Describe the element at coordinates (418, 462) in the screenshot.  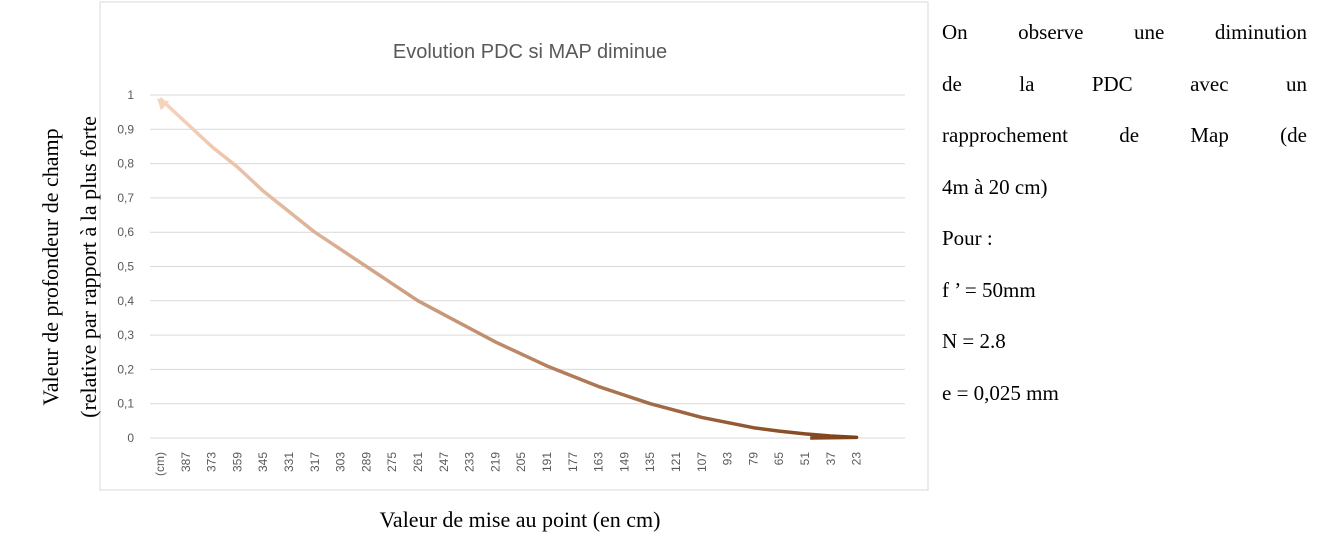
I see `x-tick-label: 261` at that location.